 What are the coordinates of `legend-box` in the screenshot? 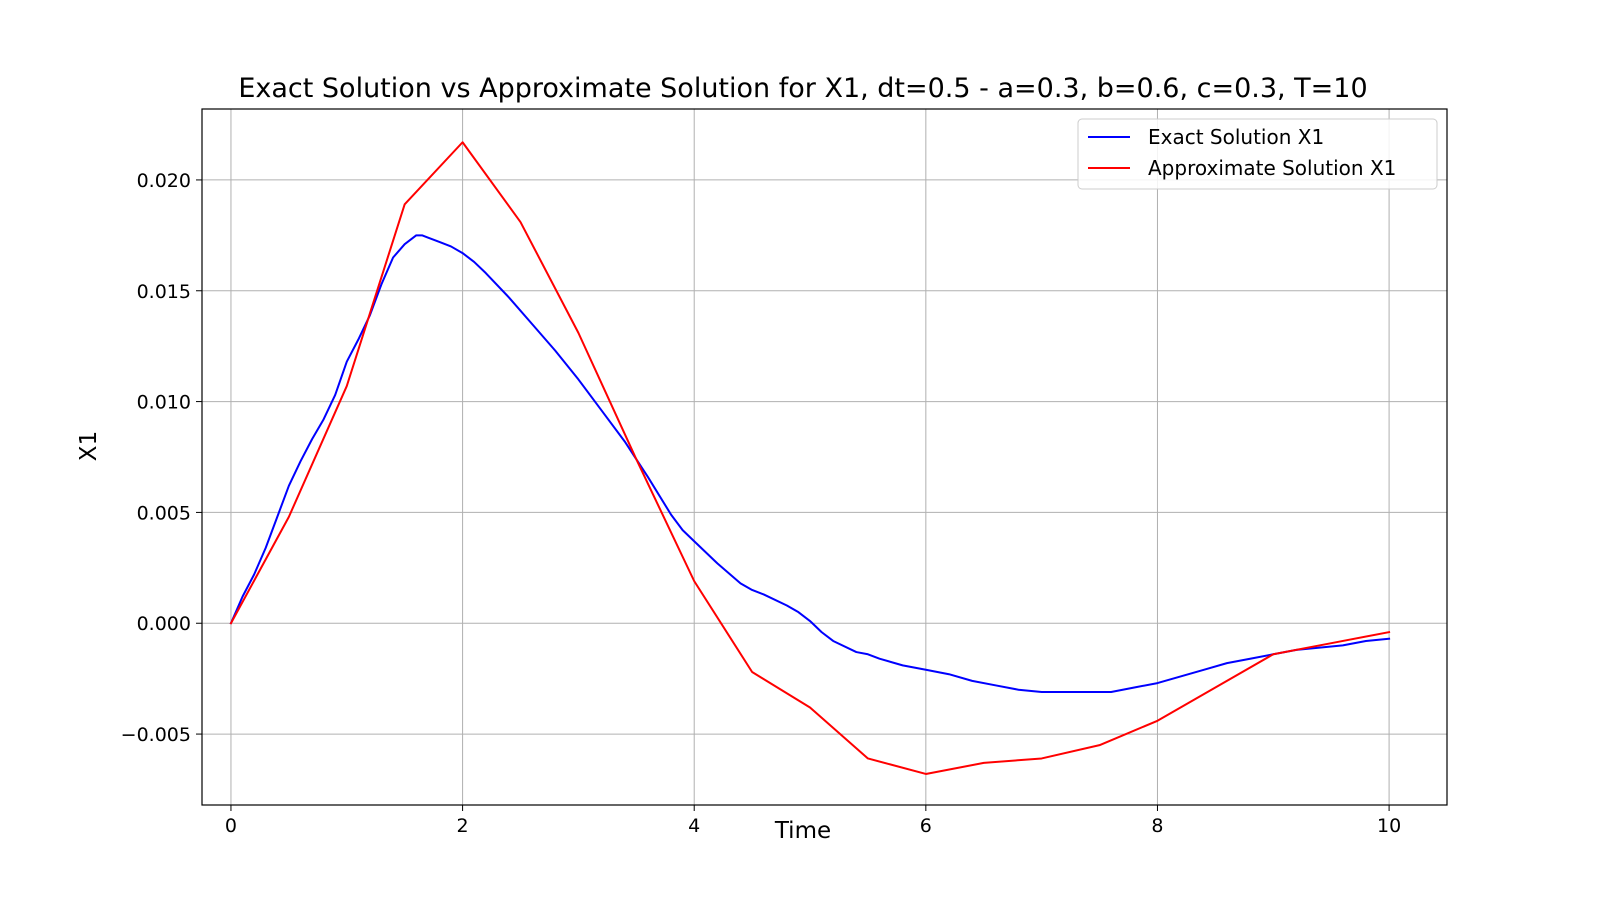 It's located at (1257, 154).